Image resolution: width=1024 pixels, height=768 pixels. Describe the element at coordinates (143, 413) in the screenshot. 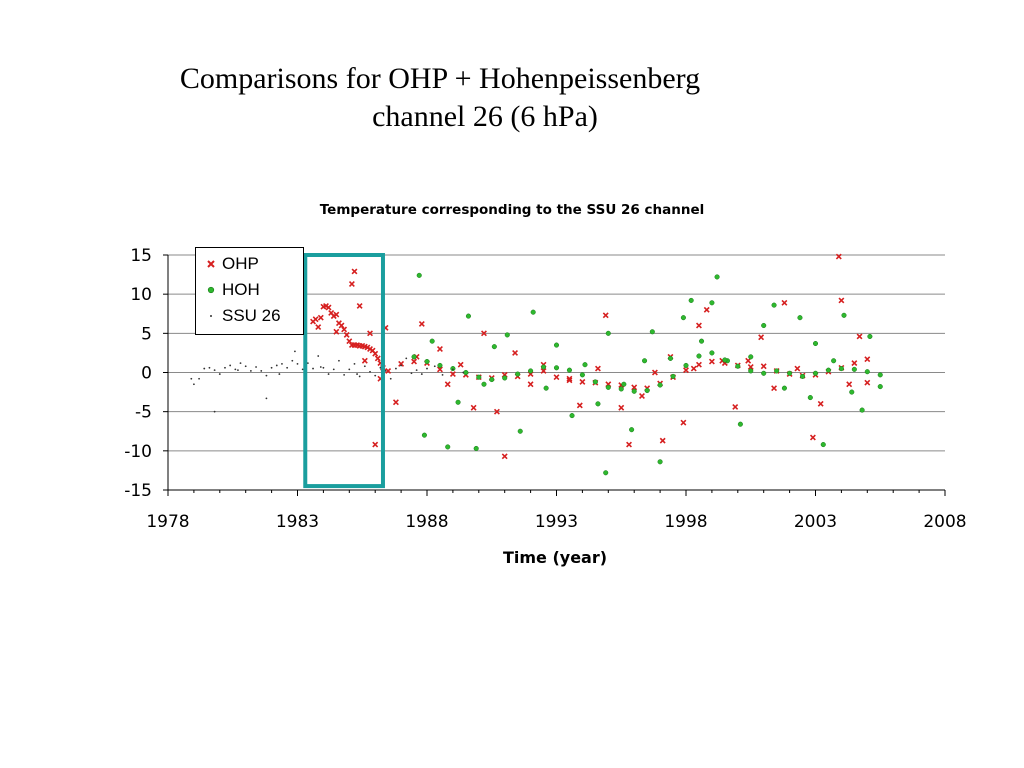

I see `y-tick-label: -5` at that location.